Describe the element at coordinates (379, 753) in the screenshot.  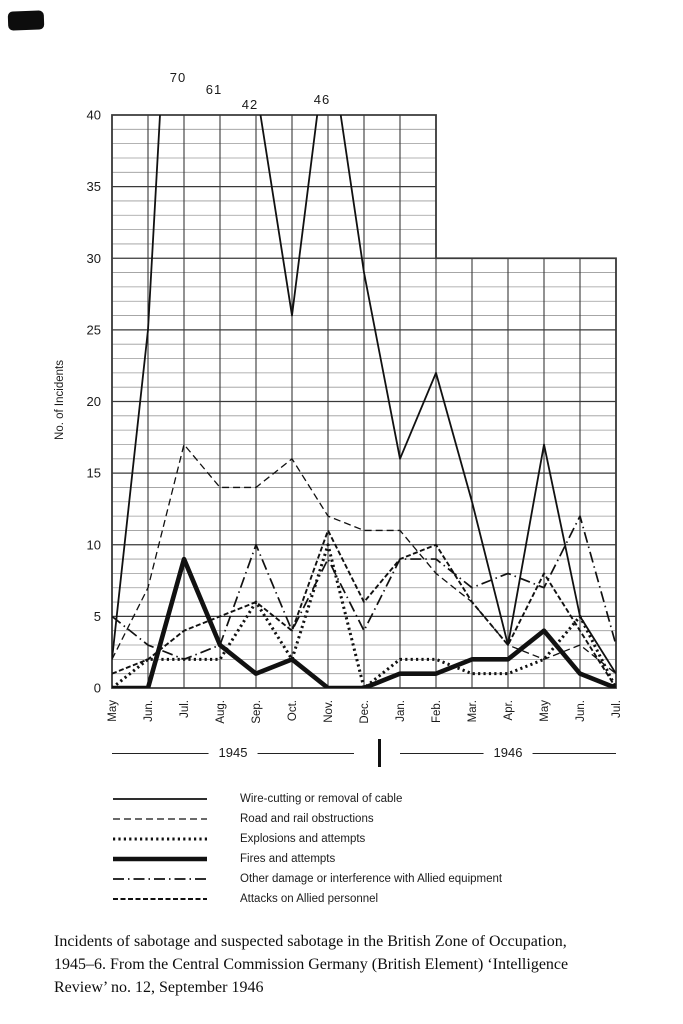
I see `year-axis-separator` at that location.